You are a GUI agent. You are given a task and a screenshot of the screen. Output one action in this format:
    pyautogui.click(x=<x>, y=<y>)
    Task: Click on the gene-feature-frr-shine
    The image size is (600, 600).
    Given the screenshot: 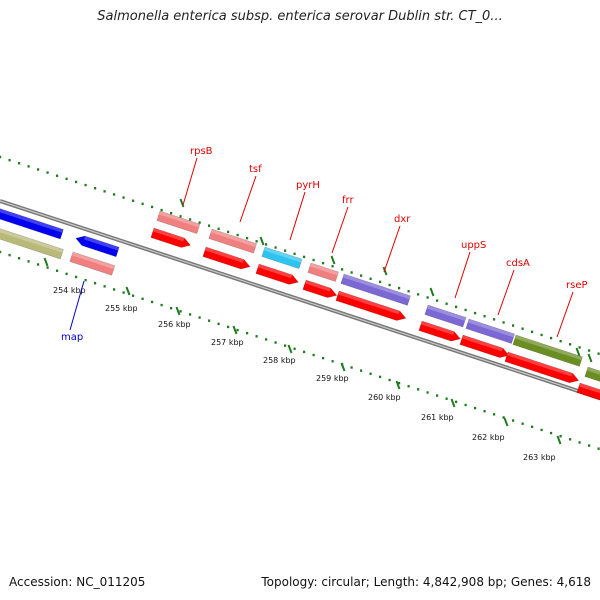 What is the action you would take?
    pyautogui.click(x=324, y=269)
    